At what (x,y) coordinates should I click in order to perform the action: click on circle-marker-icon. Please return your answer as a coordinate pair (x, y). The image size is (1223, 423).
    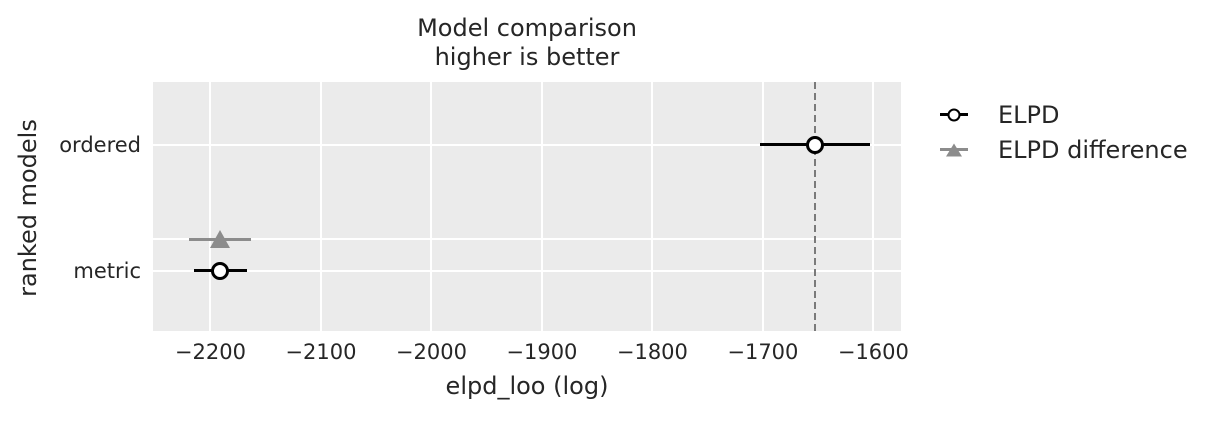
    Looking at the image, I should click on (954, 114).